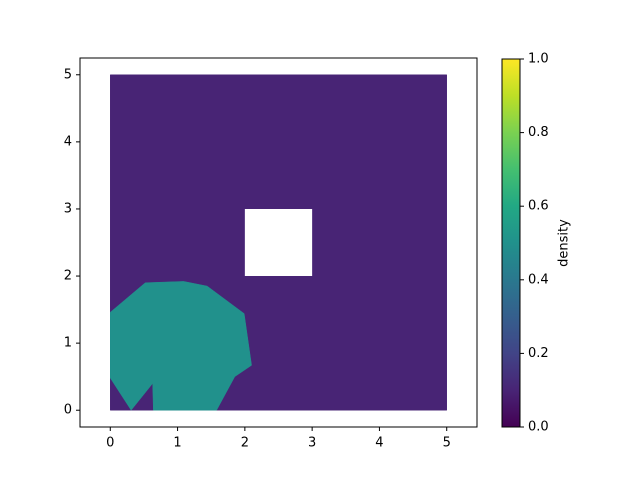 This screenshot has height=484, width=640. Describe the element at coordinates (68, 208) in the screenshot. I see `y-tick-label: 3` at that location.